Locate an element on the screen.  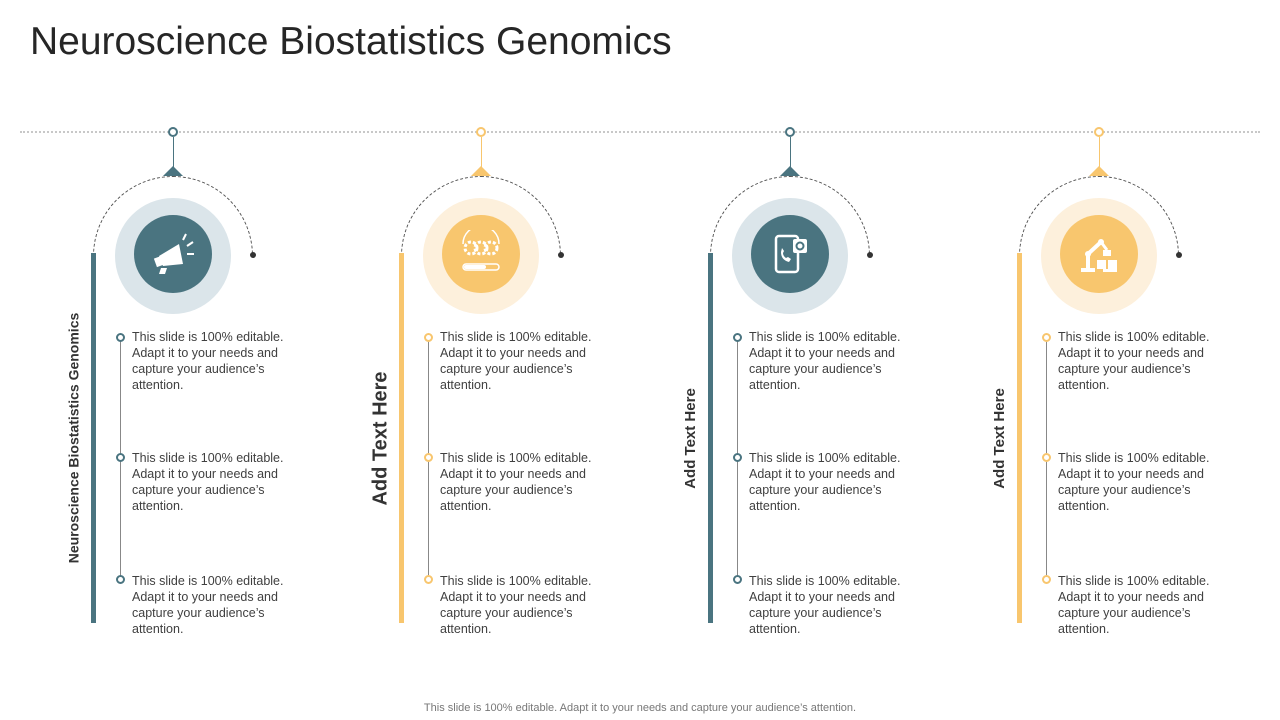
megaphone-icon is located at coordinates (173, 253).